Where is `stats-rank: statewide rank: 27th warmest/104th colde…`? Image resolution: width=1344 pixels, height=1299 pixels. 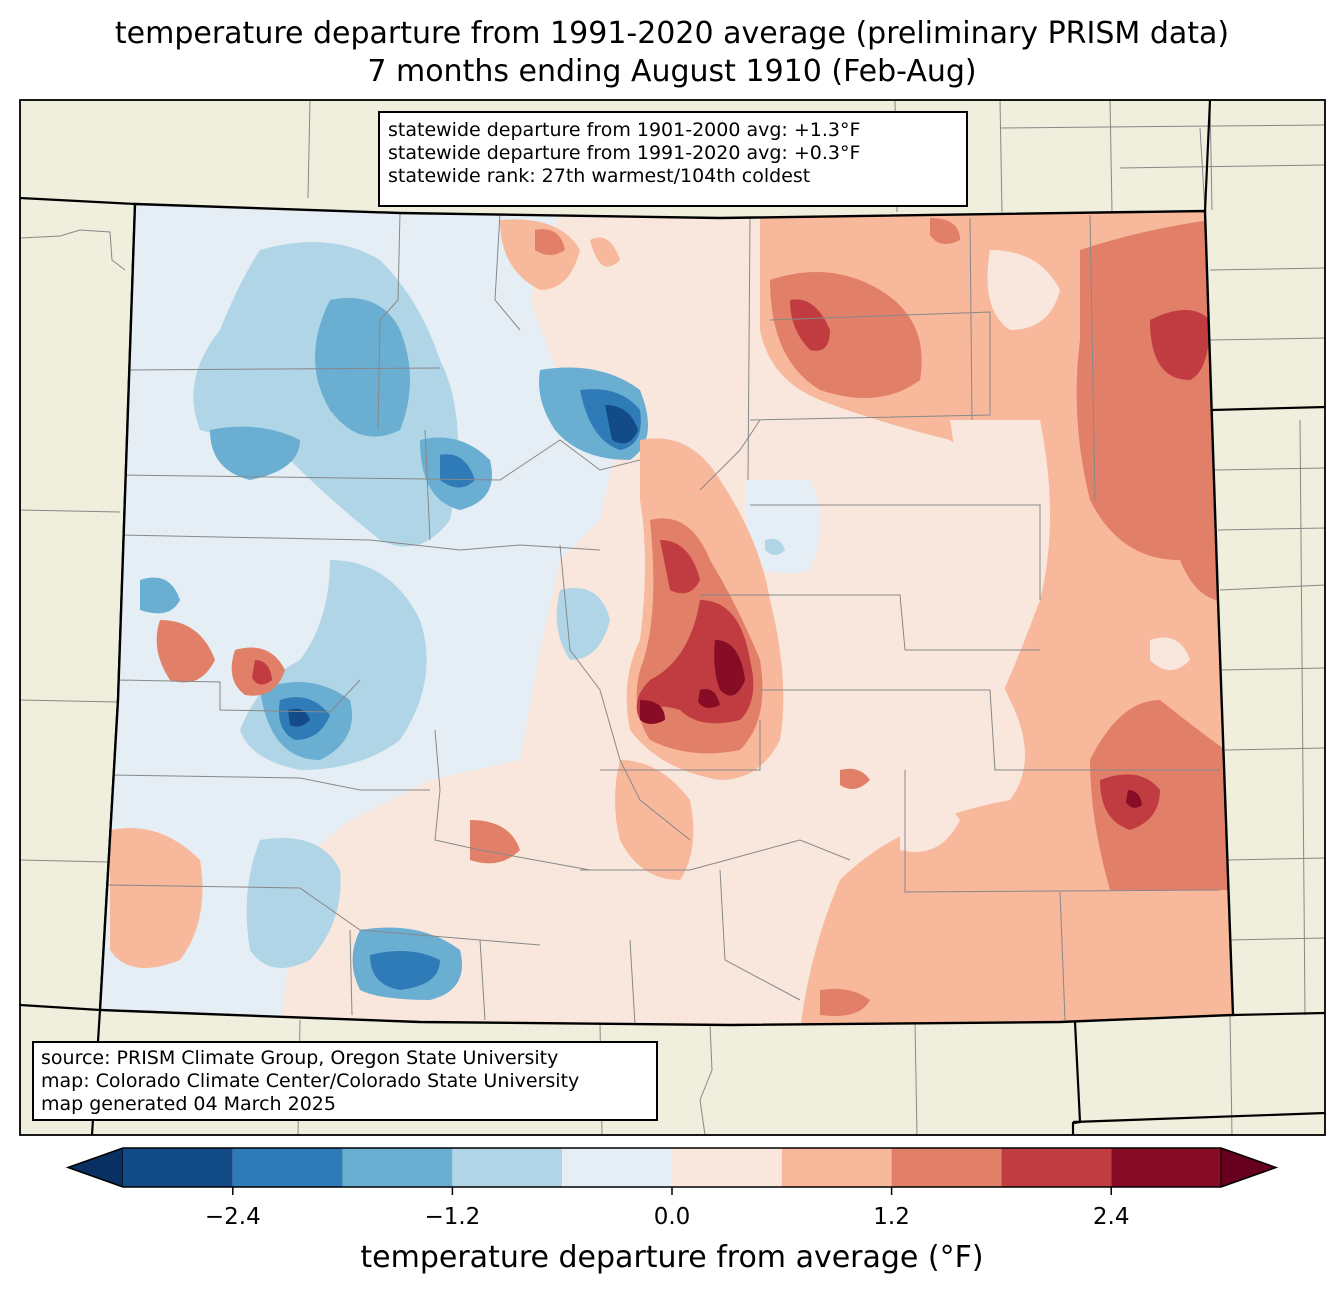
stats-rank: statewide rank: 27th warmest/104th colde… is located at coordinates (599, 176).